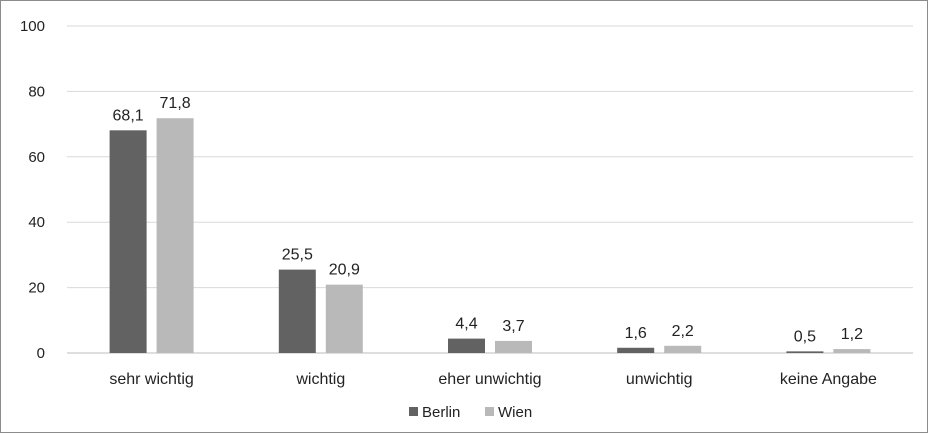 Image resolution: width=928 pixels, height=434 pixels. I want to click on data-label: 0,5, so click(805, 336).